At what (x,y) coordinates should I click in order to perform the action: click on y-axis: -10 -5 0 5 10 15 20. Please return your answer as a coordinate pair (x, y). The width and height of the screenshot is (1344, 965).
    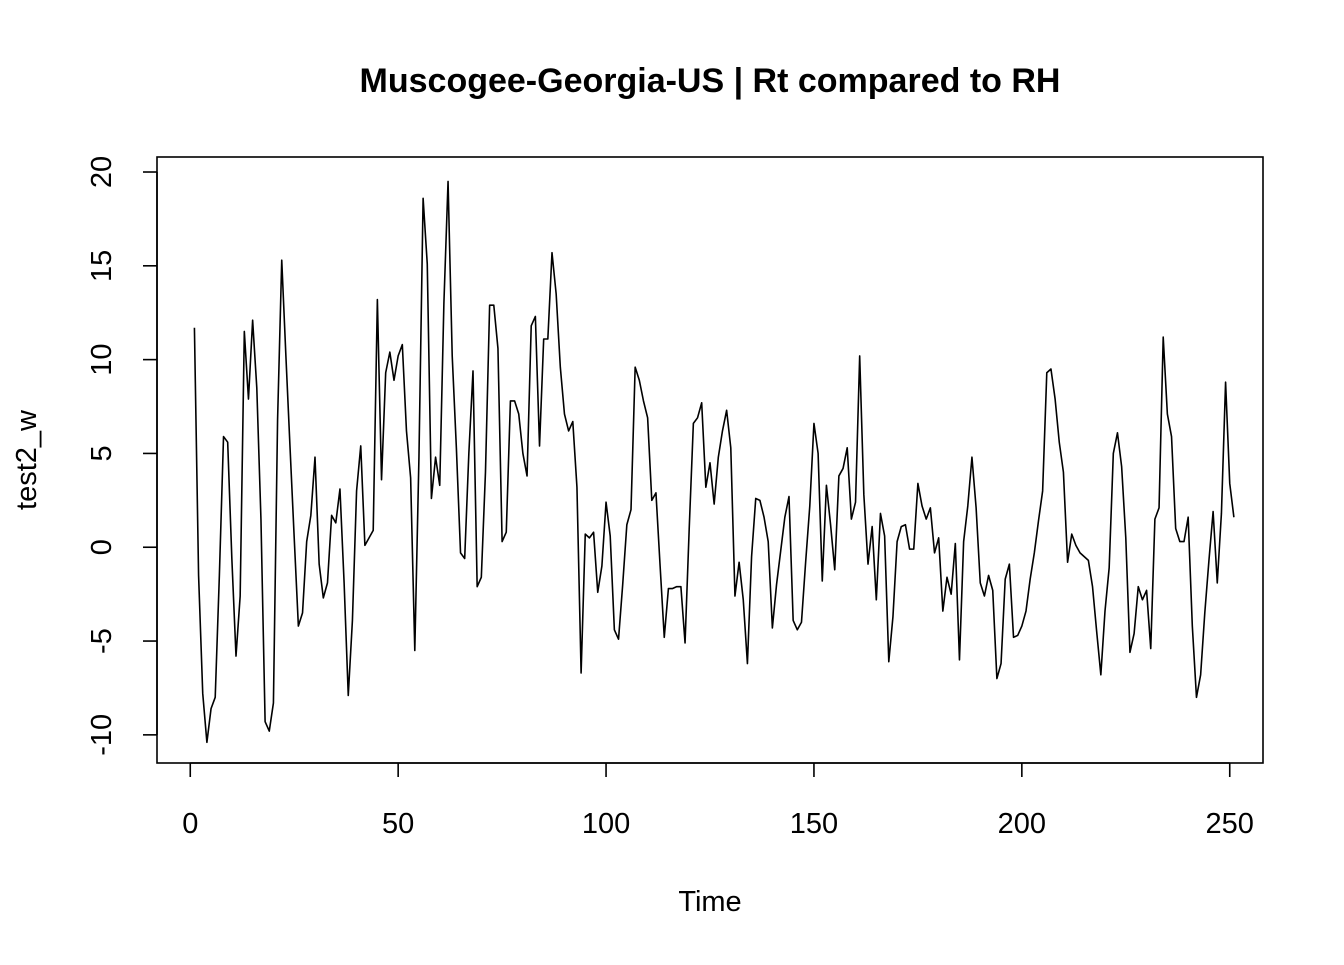
    Looking at the image, I should click on (122, 456).